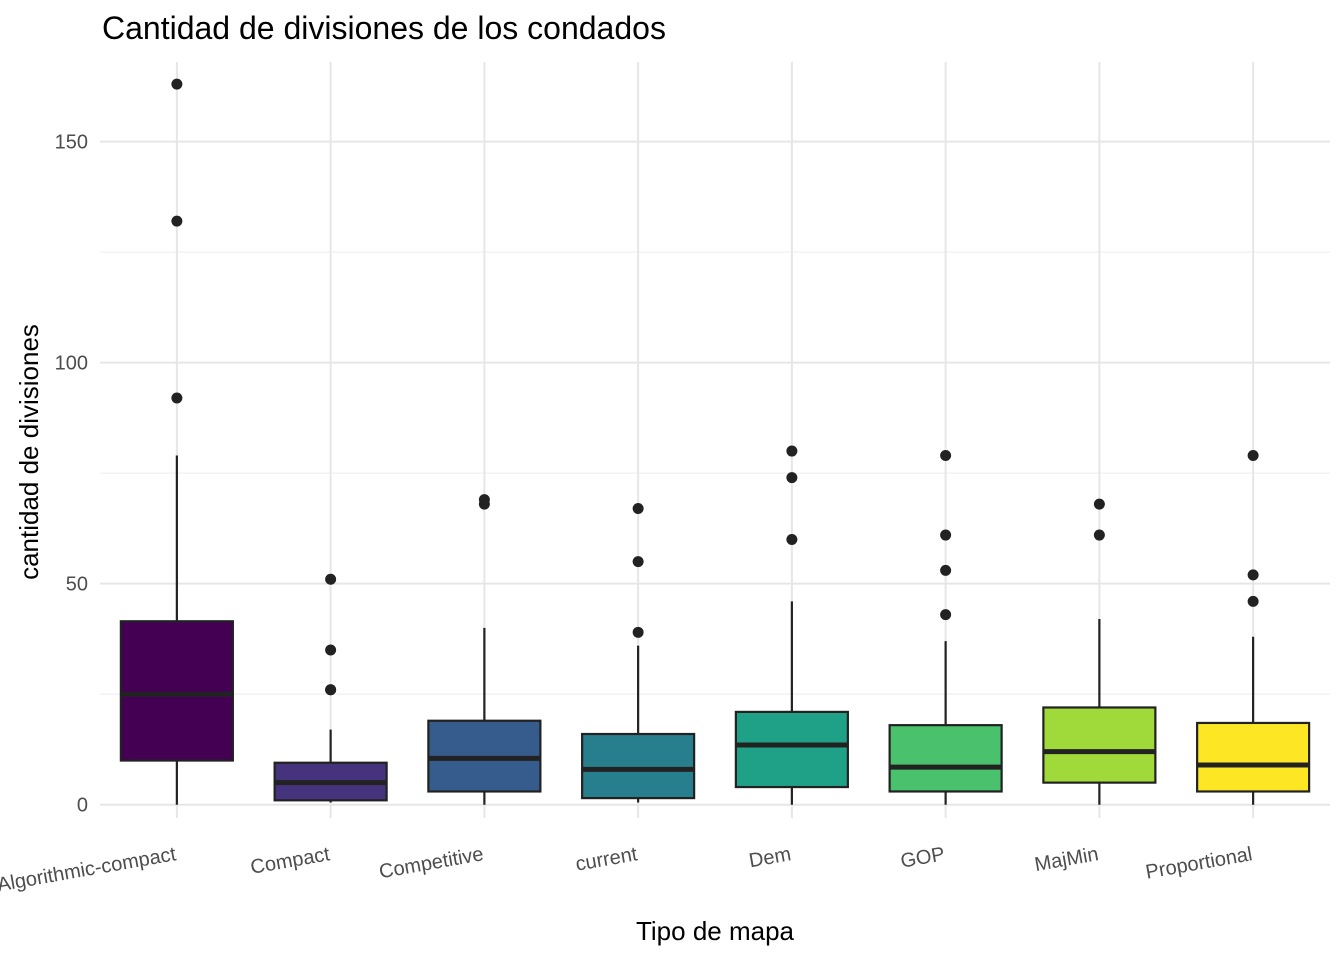 This screenshot has width=1344, height=960. What do you see at coordinates (1199, 863) in the screenshot?
I see `x-tick-label: Proportional` at bounding box center [1199, 863].